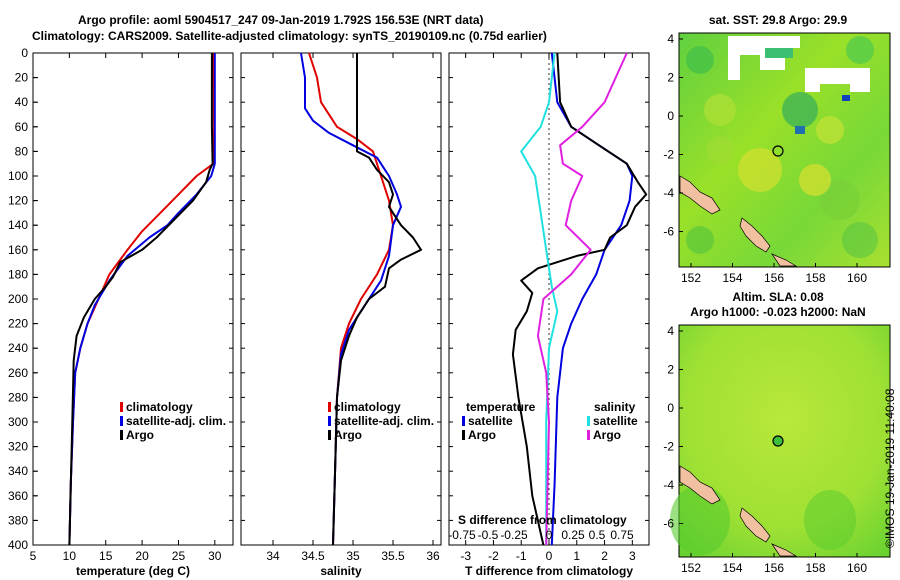 This screenshot has height=580, width=900. Describe the element at coordinates (778, 20) in the screenshot. I see `sst-map-title: sat. SST: 29.8 Argo: 29.9` at that location.